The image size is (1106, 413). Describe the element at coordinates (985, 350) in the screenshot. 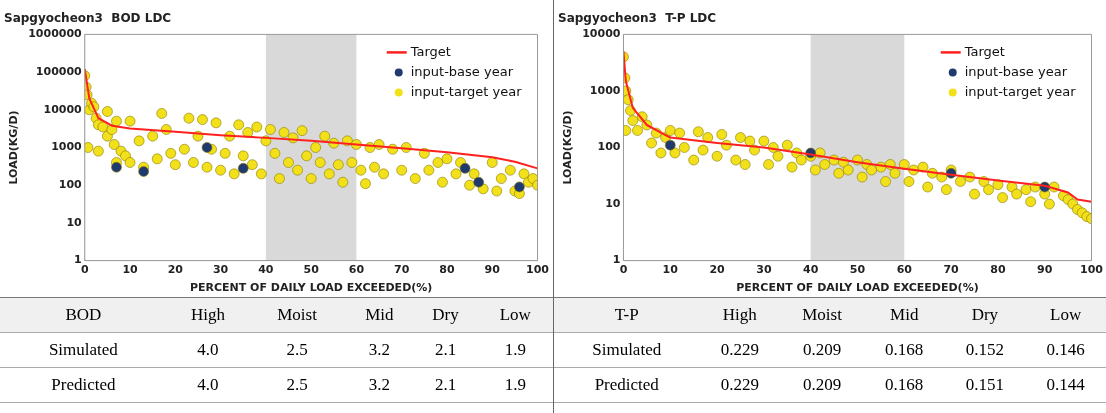

I see `text: 0.152` at that location.